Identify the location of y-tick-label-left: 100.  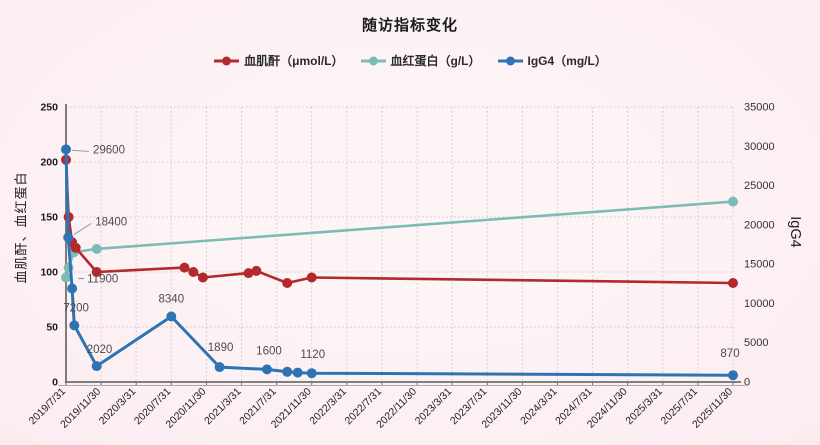
(49, 273).